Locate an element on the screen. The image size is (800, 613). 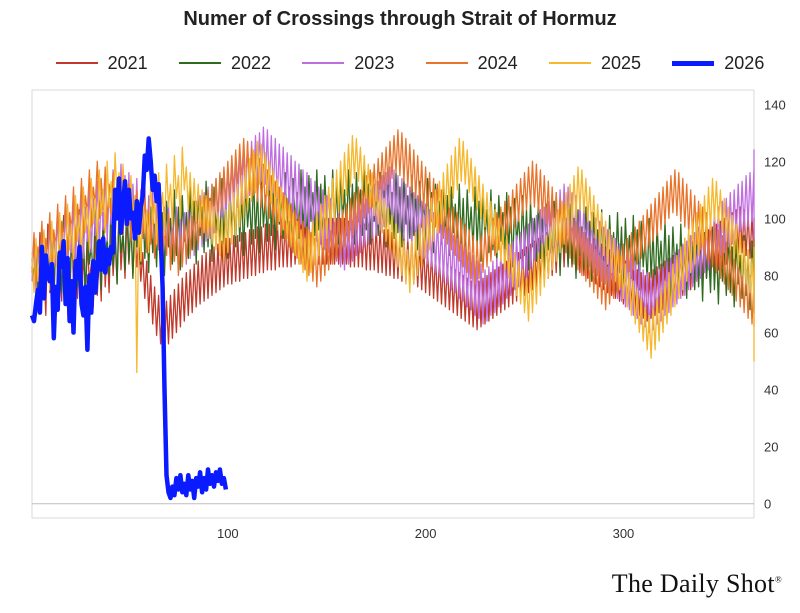
legend-swatch-2022 is located at coordinates (199, 63).